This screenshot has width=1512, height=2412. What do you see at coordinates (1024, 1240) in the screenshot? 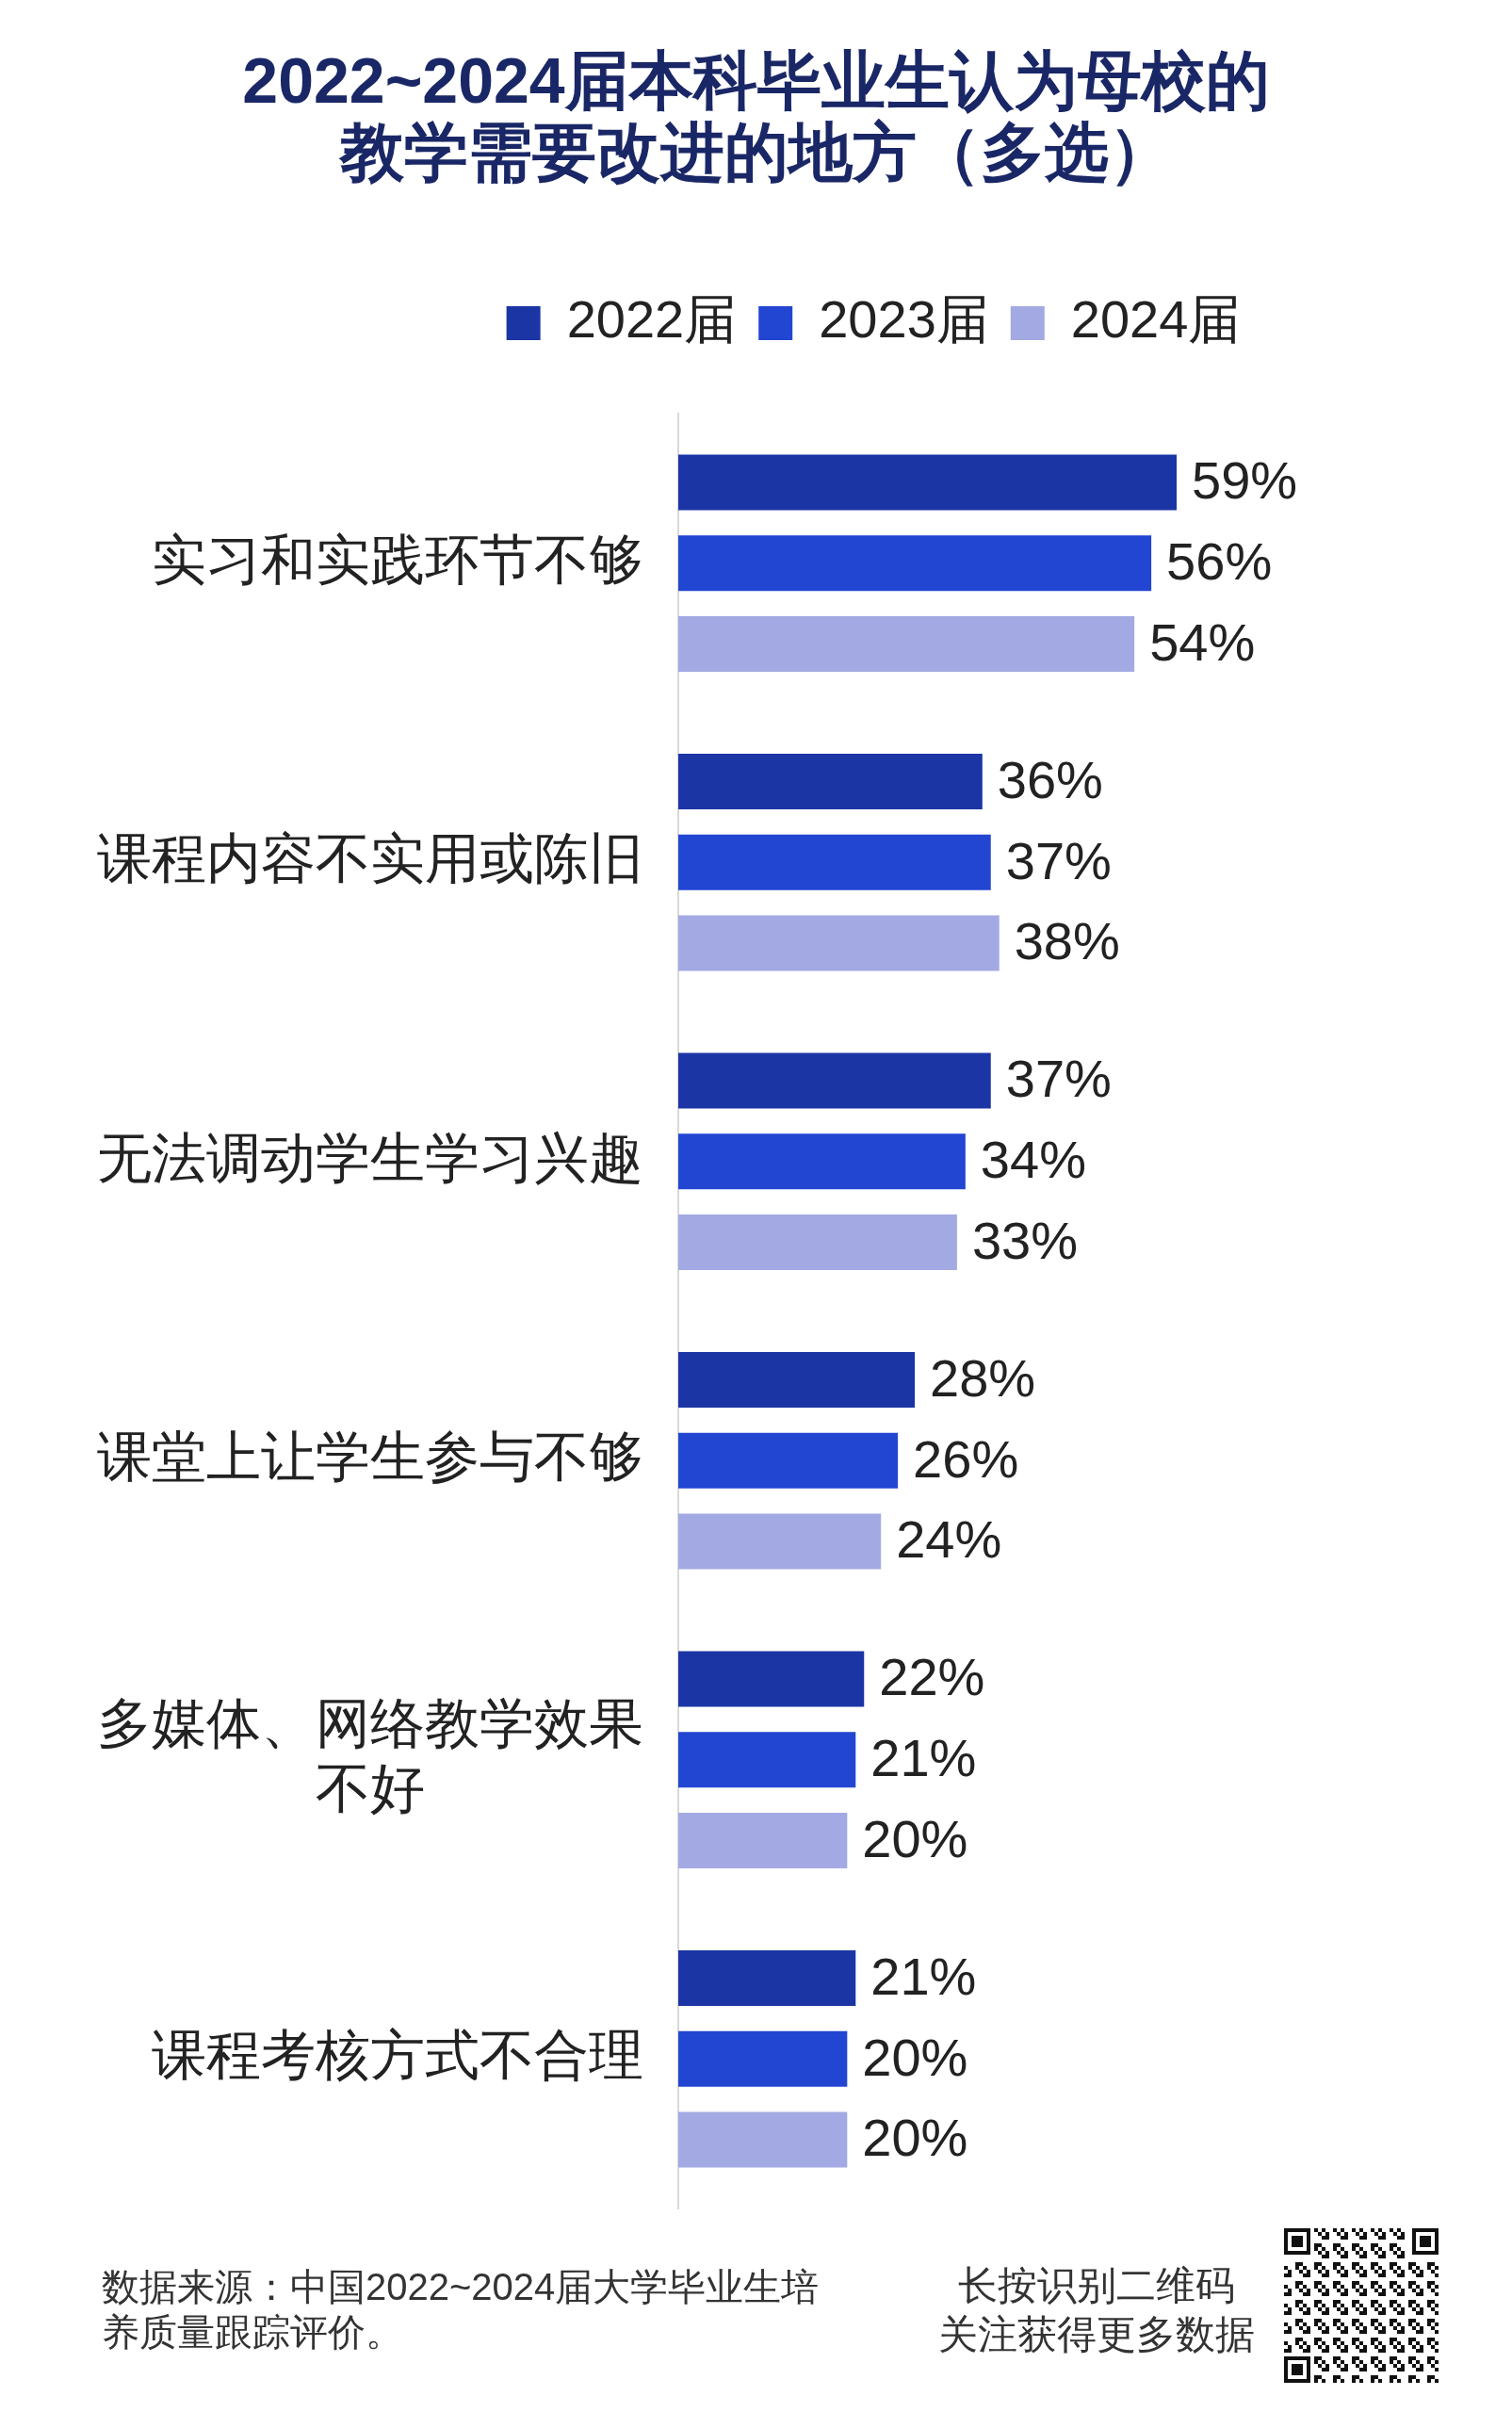
I see `data-label: 33%` at bounding box center [1024, 1240].